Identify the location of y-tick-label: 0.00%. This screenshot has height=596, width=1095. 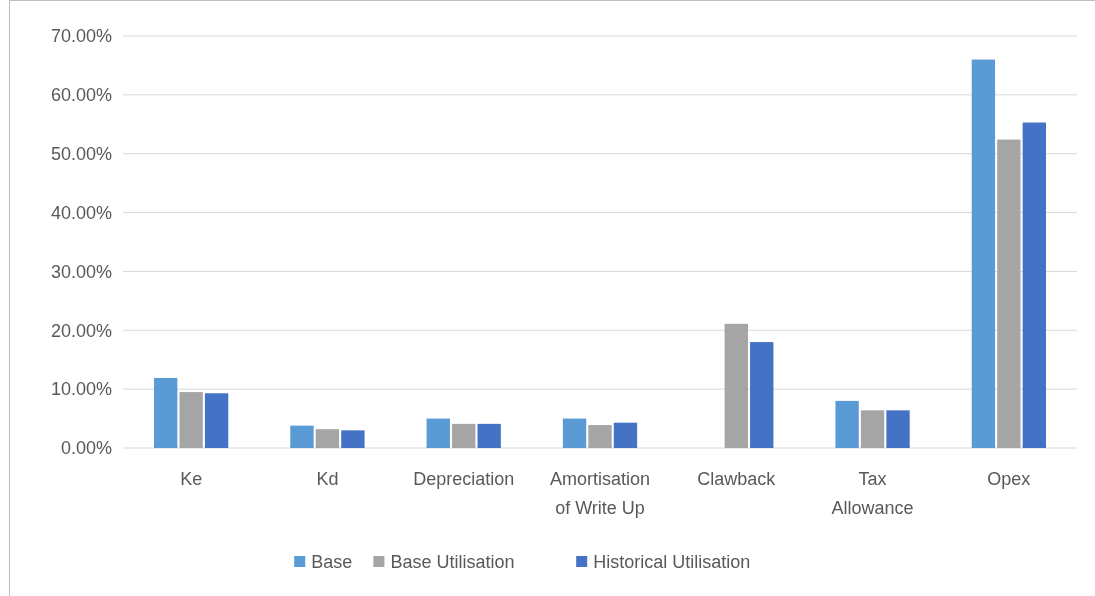
(86, 448).